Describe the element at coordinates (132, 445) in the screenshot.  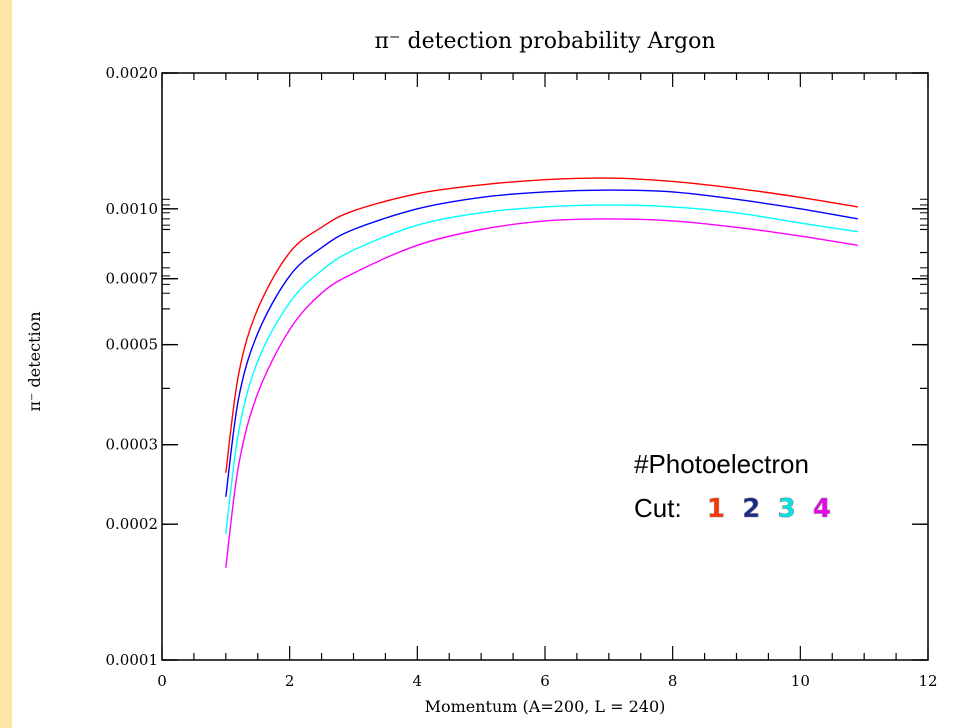
I see `y-tick-label: 0.0003` at that location.